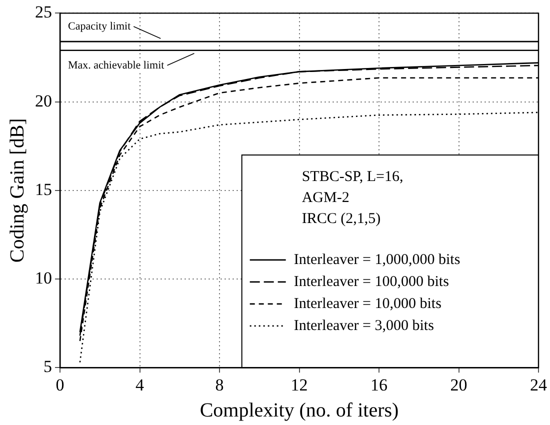 The height and width of the screenshot is (425, 550). What do you see at coordinates (372, 282) in the screenshot?
I see `legend-label: Interleaver = 100,000 bits` at bounding box center [372, 282].